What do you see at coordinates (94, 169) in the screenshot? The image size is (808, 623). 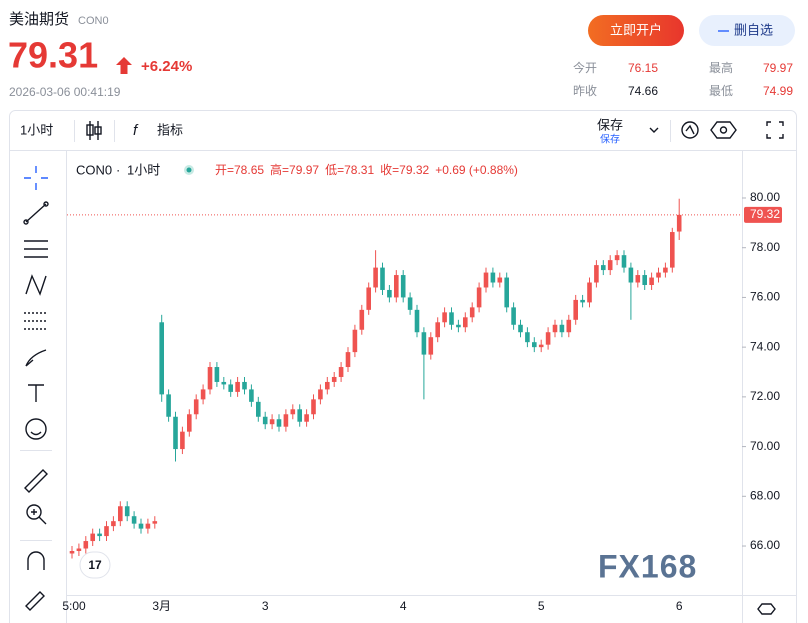 I see `legend-symbol: CON0` at bounding box center [94, 169].